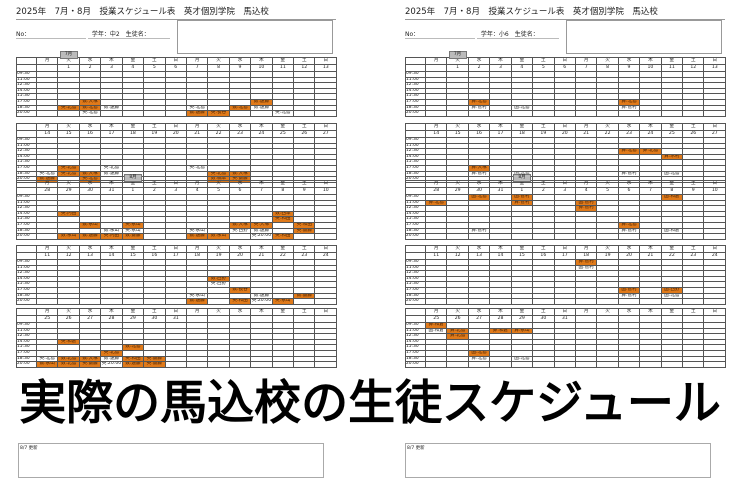 This screenshot has width=740, height=498. Describe the element at coordinates (171, 460) in the screenshot. I see `update-note-box: 8/7 更新` at that location.